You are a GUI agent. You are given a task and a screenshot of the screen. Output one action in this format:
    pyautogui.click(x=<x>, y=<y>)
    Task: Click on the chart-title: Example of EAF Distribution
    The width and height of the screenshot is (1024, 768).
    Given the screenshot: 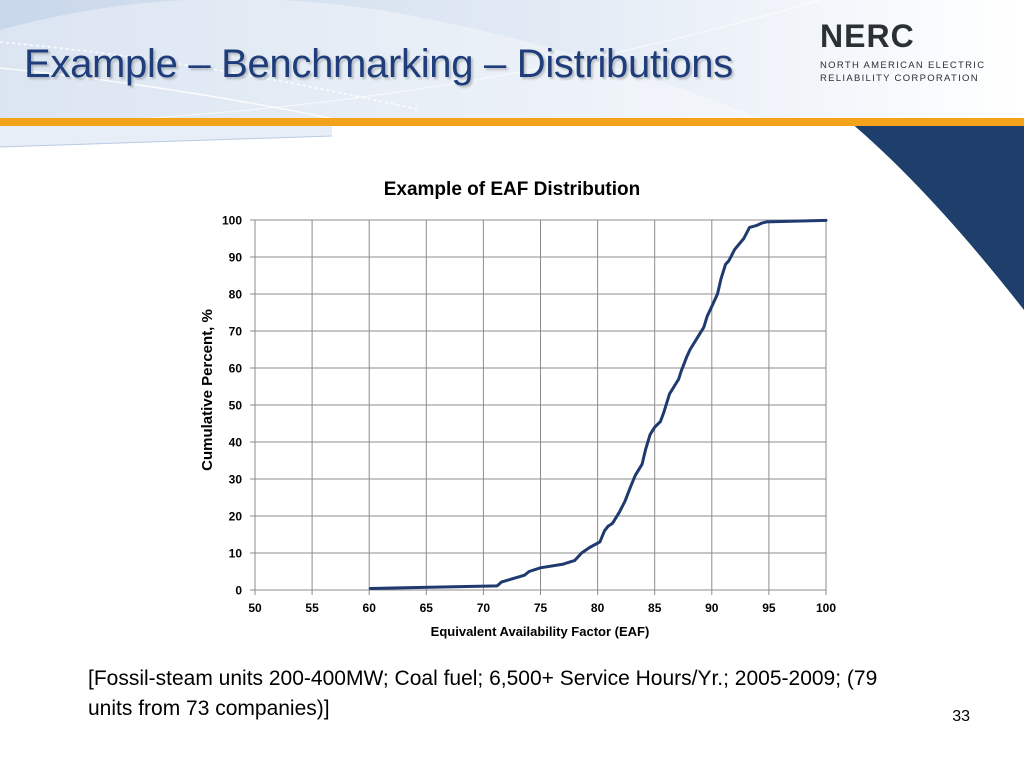 What is the action you would take?
    pyautogui.click(x=512, y=189)
    